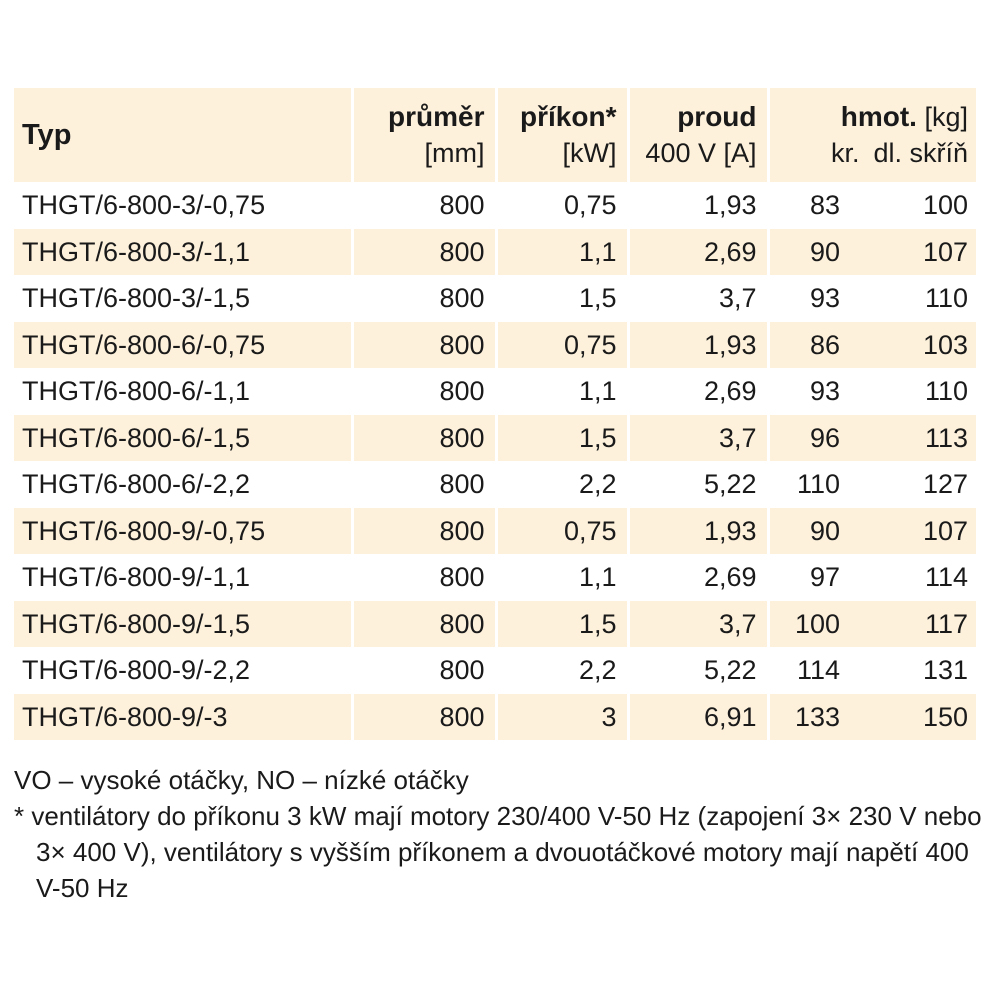  I want to click on header-hmot-wrap: hmot. [kg] kr. dl. skříň, so click(873, 135).